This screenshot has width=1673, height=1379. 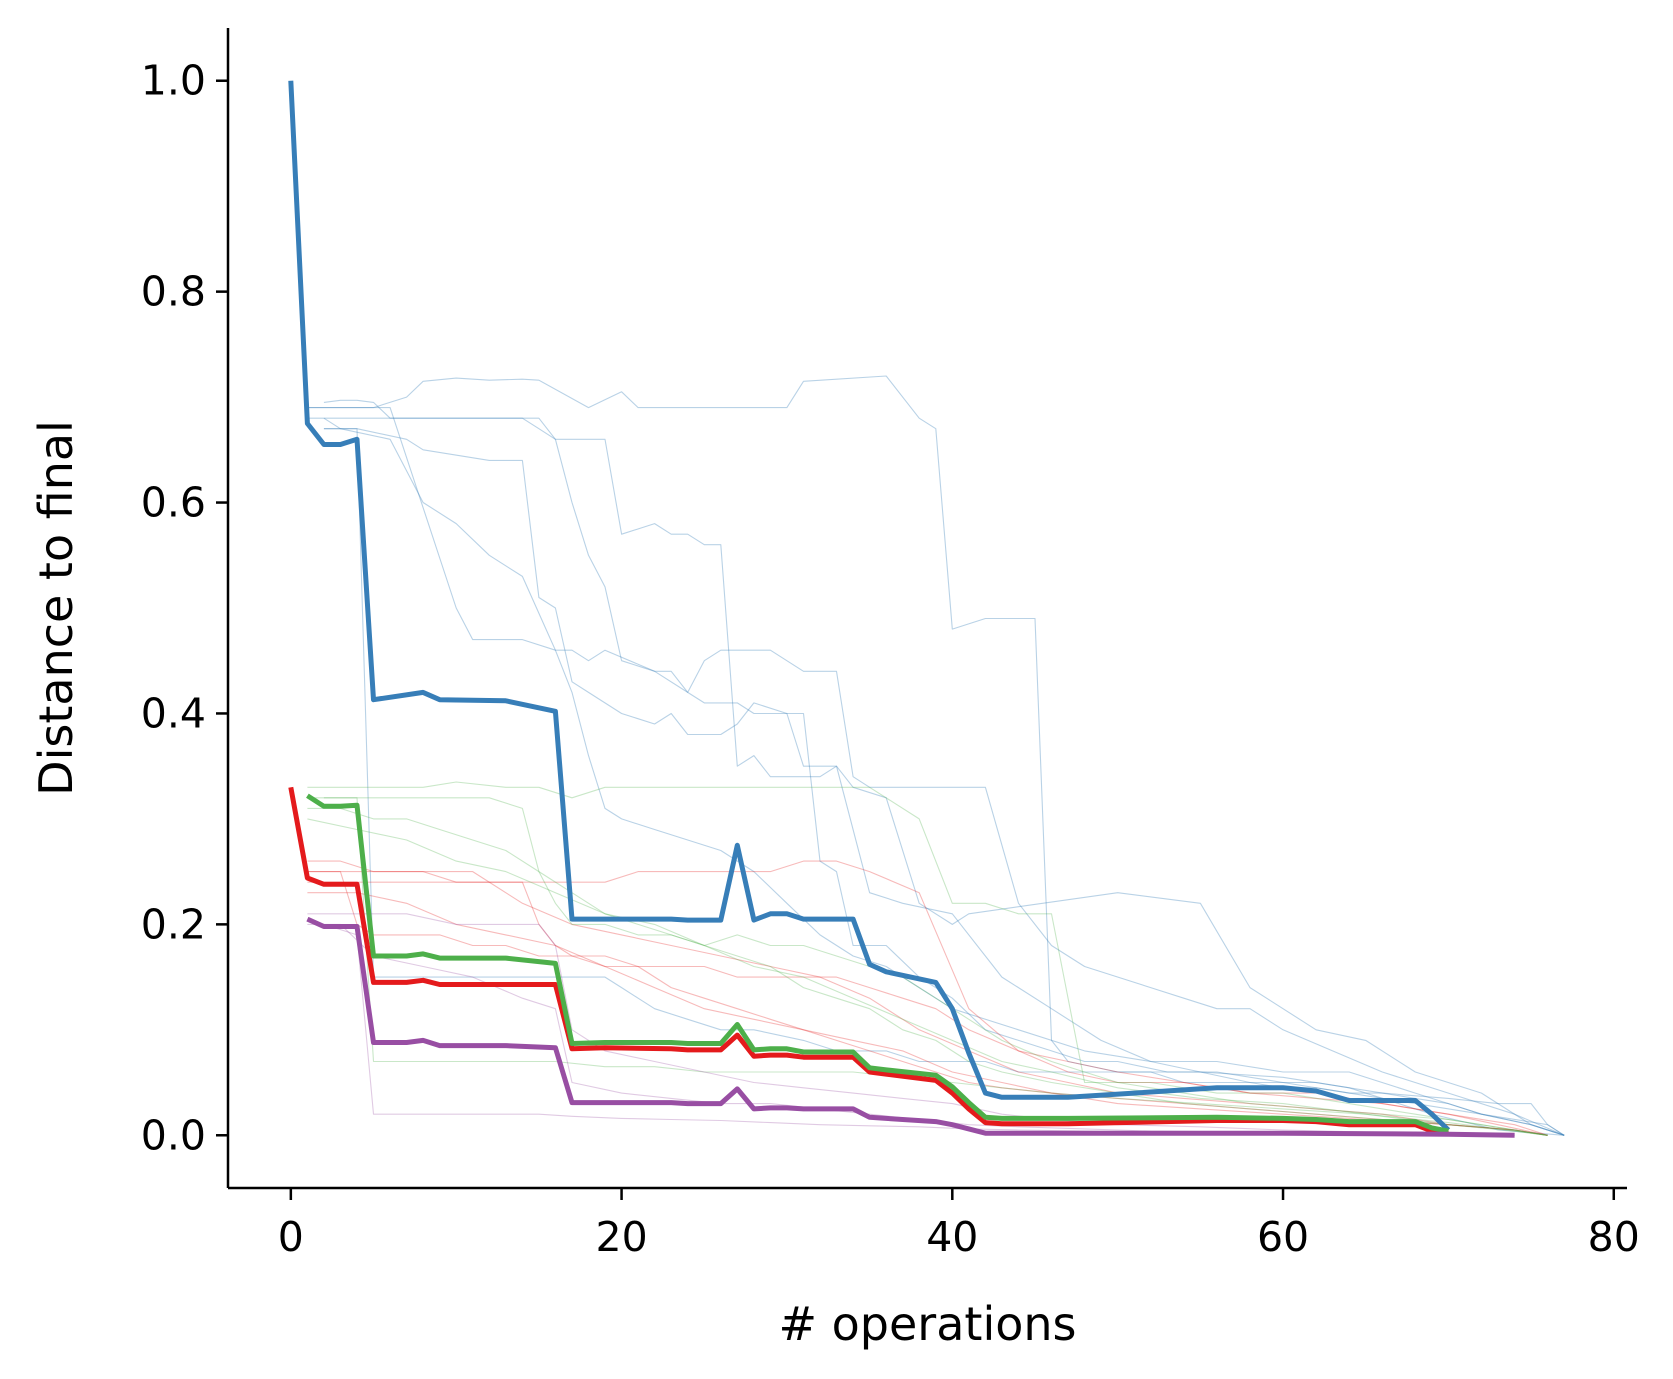 What do you see at coordinates (910, 1027) in the screenshot?
I see `series-line-purple` at bounding box center [910, 1027].